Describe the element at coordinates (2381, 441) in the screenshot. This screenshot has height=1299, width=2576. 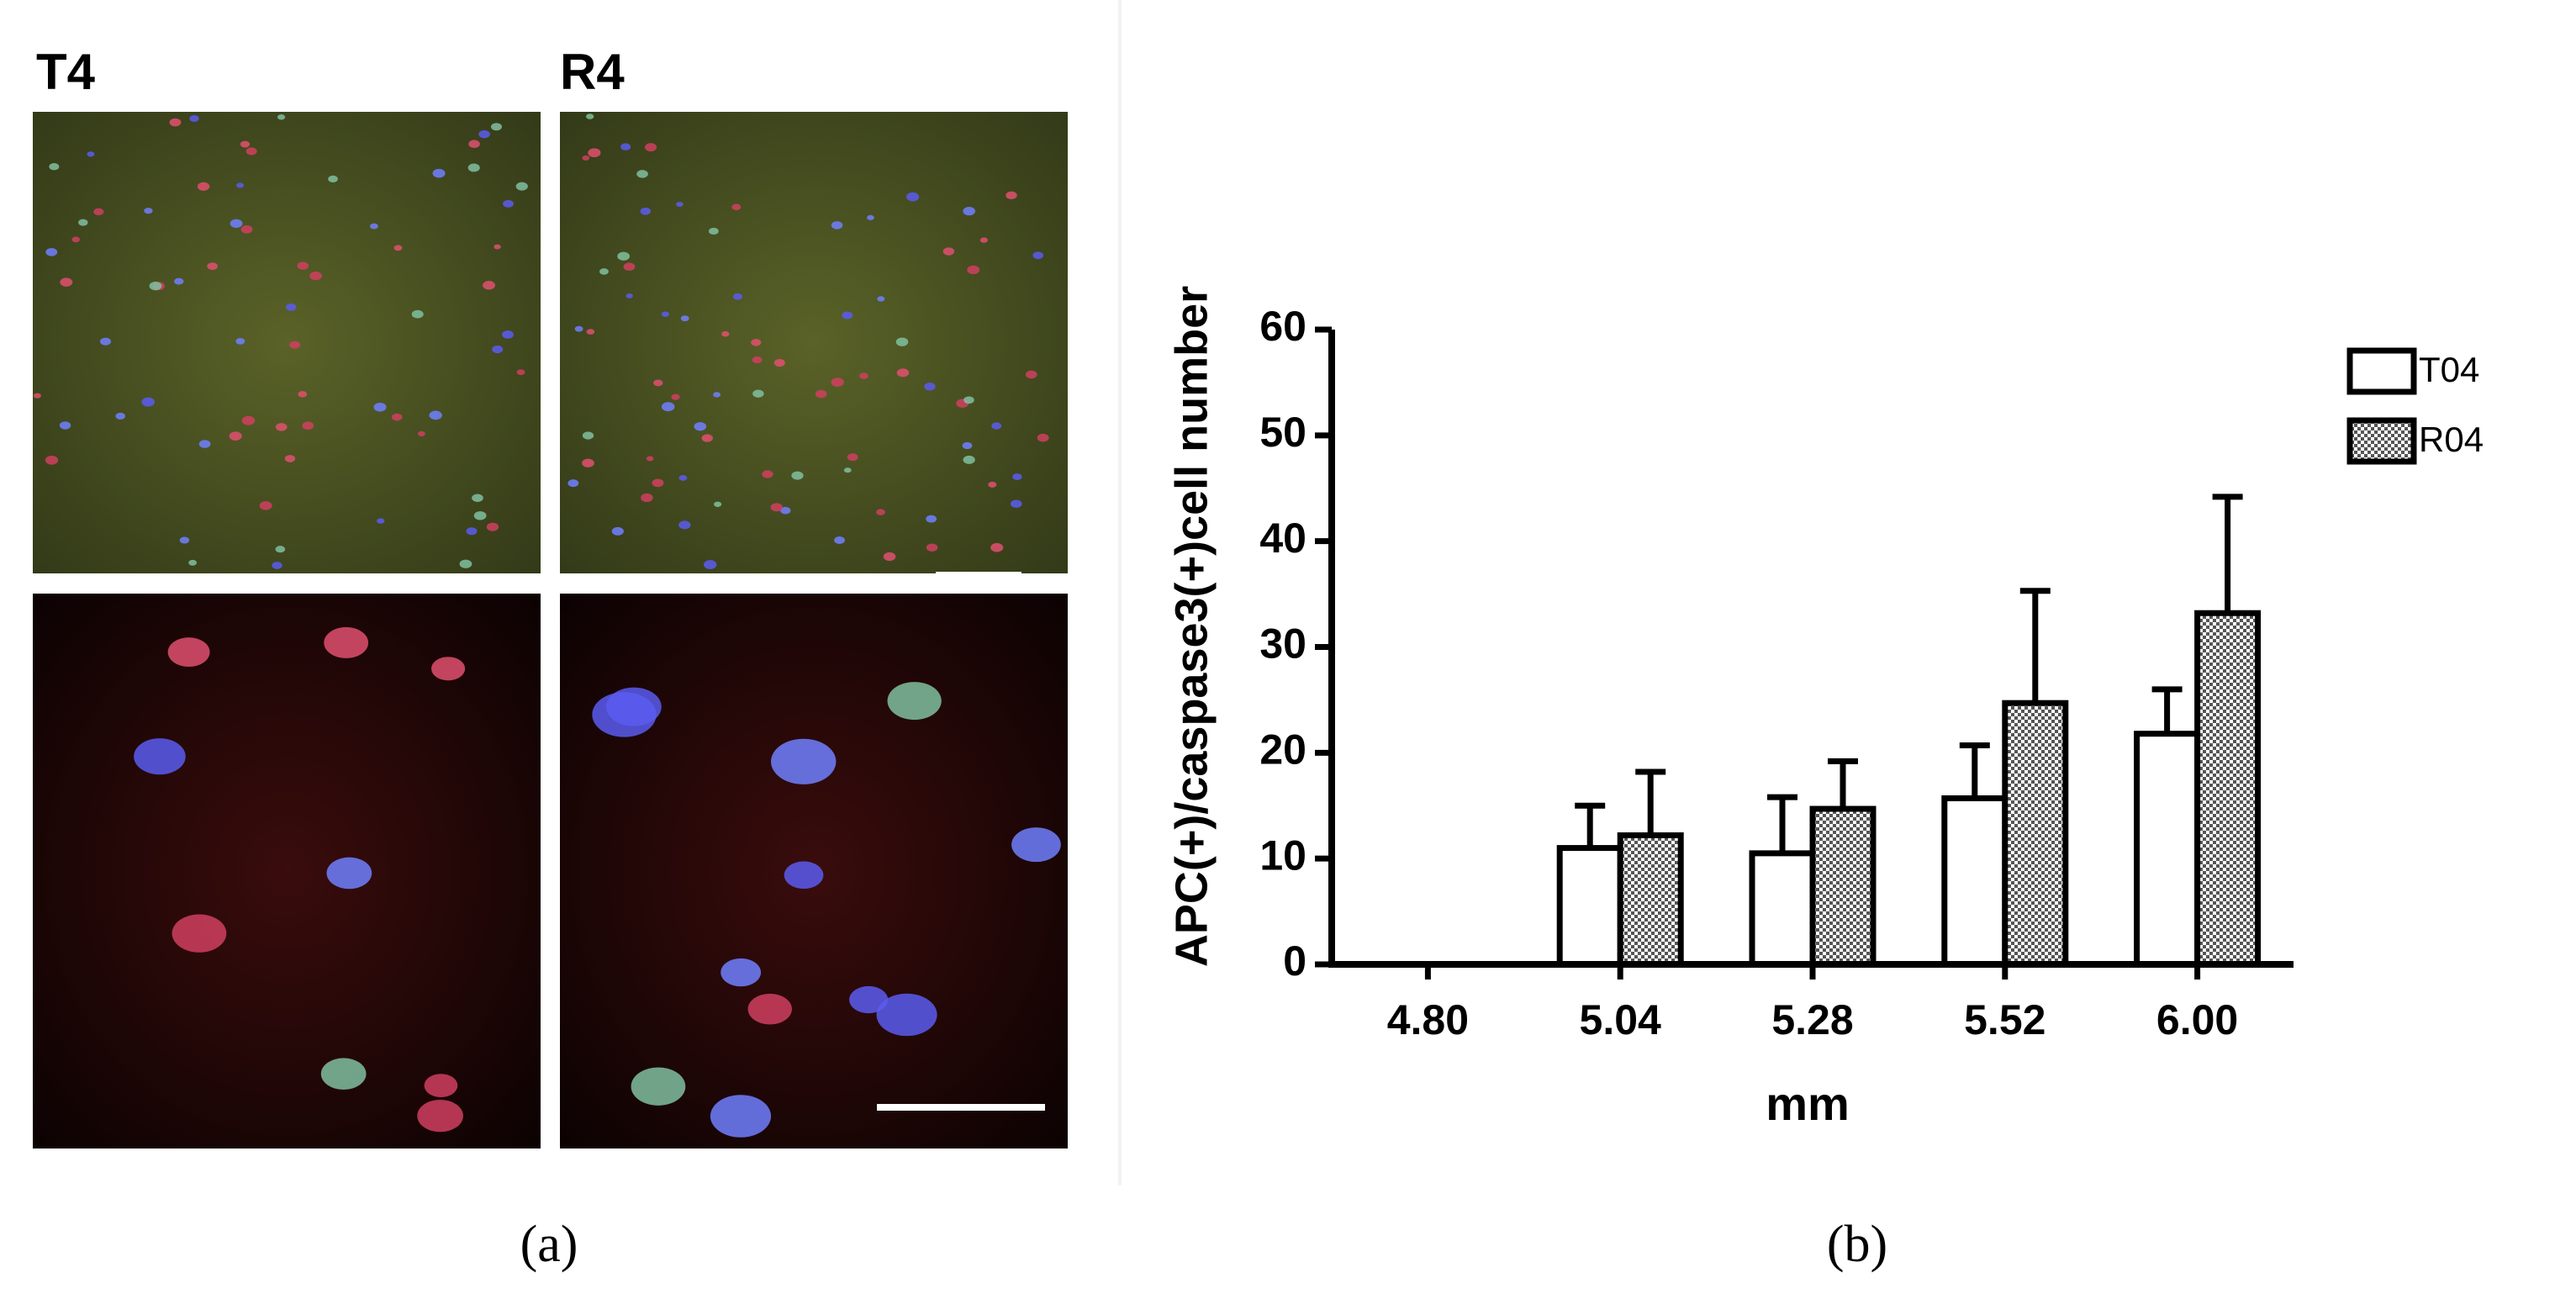
I see `legend-swatch` at that location.